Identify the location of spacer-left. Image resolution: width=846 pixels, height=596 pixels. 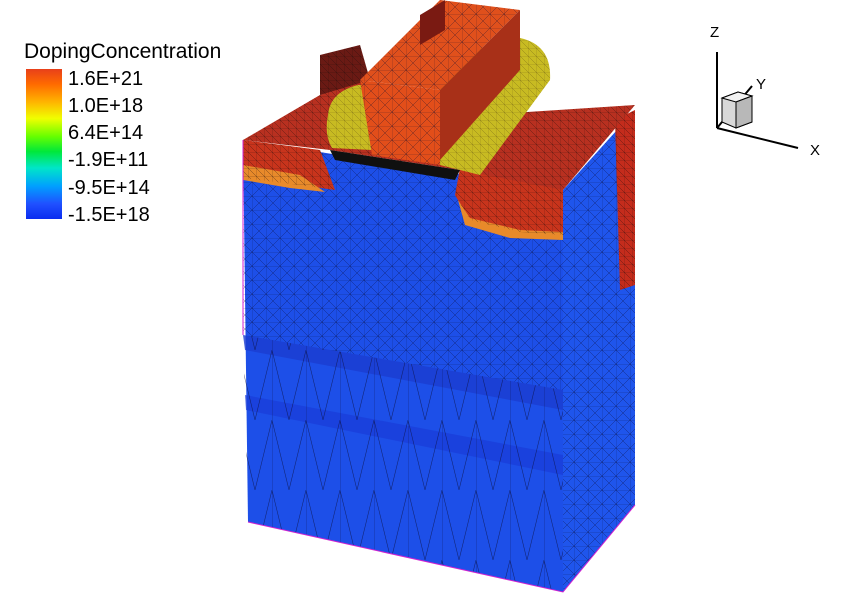
(349, 117).